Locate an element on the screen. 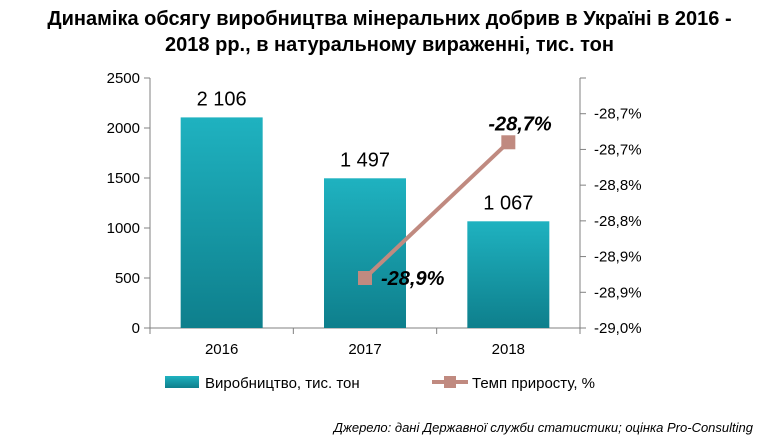 Image resolution: width=779 pixels, height=443 pixels. left-axis-tick-label: 1500 is located at coordinates (123, 178).